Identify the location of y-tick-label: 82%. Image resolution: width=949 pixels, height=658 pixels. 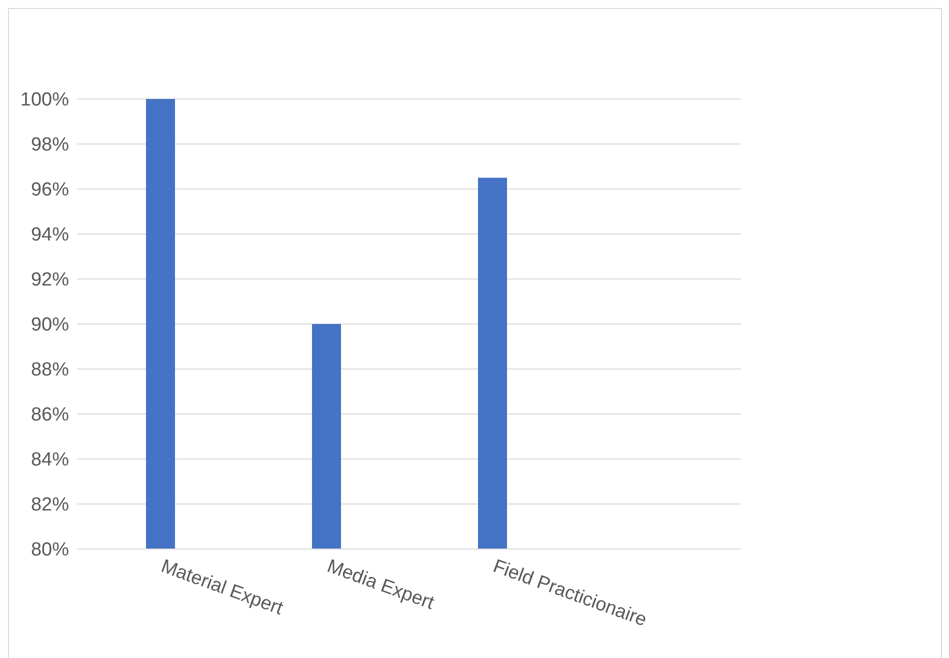
(50, 505).